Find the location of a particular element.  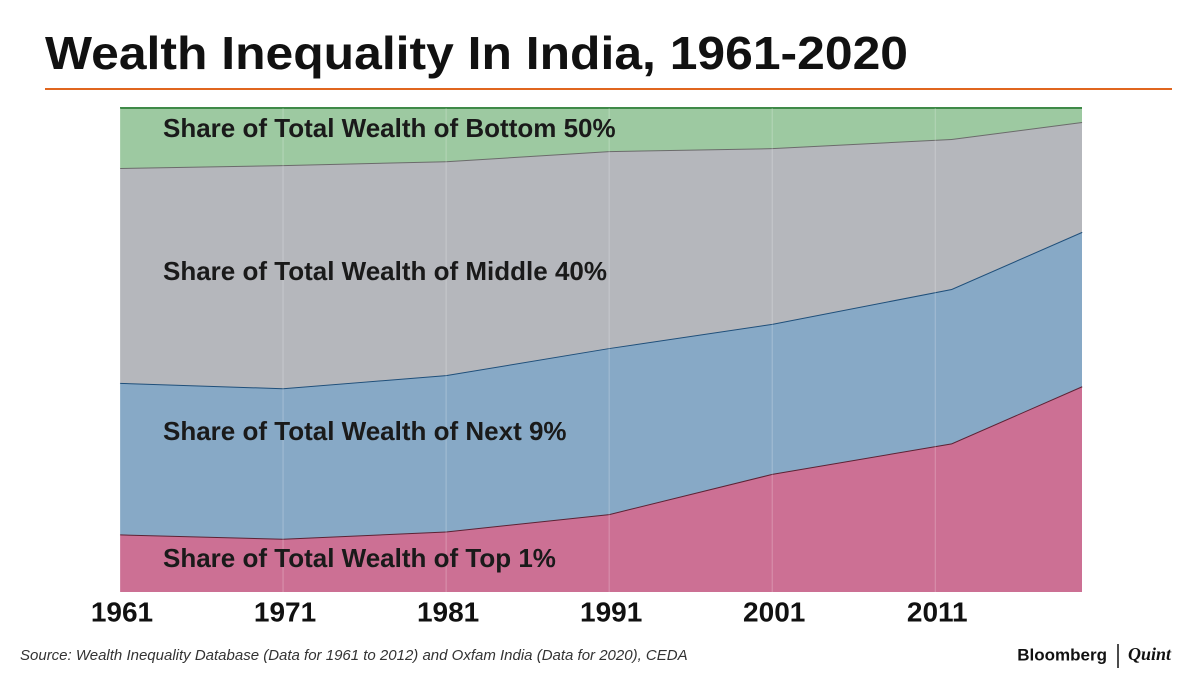

area is located at coordinates (601, 138).